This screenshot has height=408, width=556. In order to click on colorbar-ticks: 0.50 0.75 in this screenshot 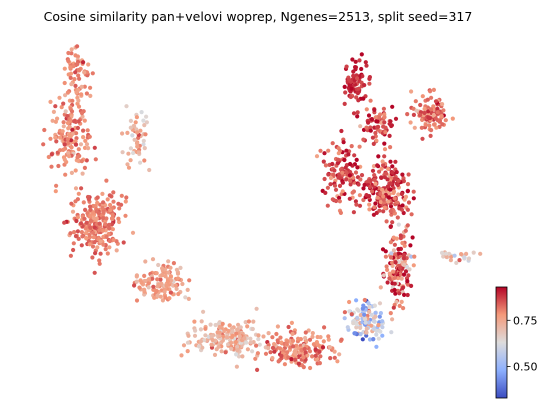, I will do `click(522, 344)`.